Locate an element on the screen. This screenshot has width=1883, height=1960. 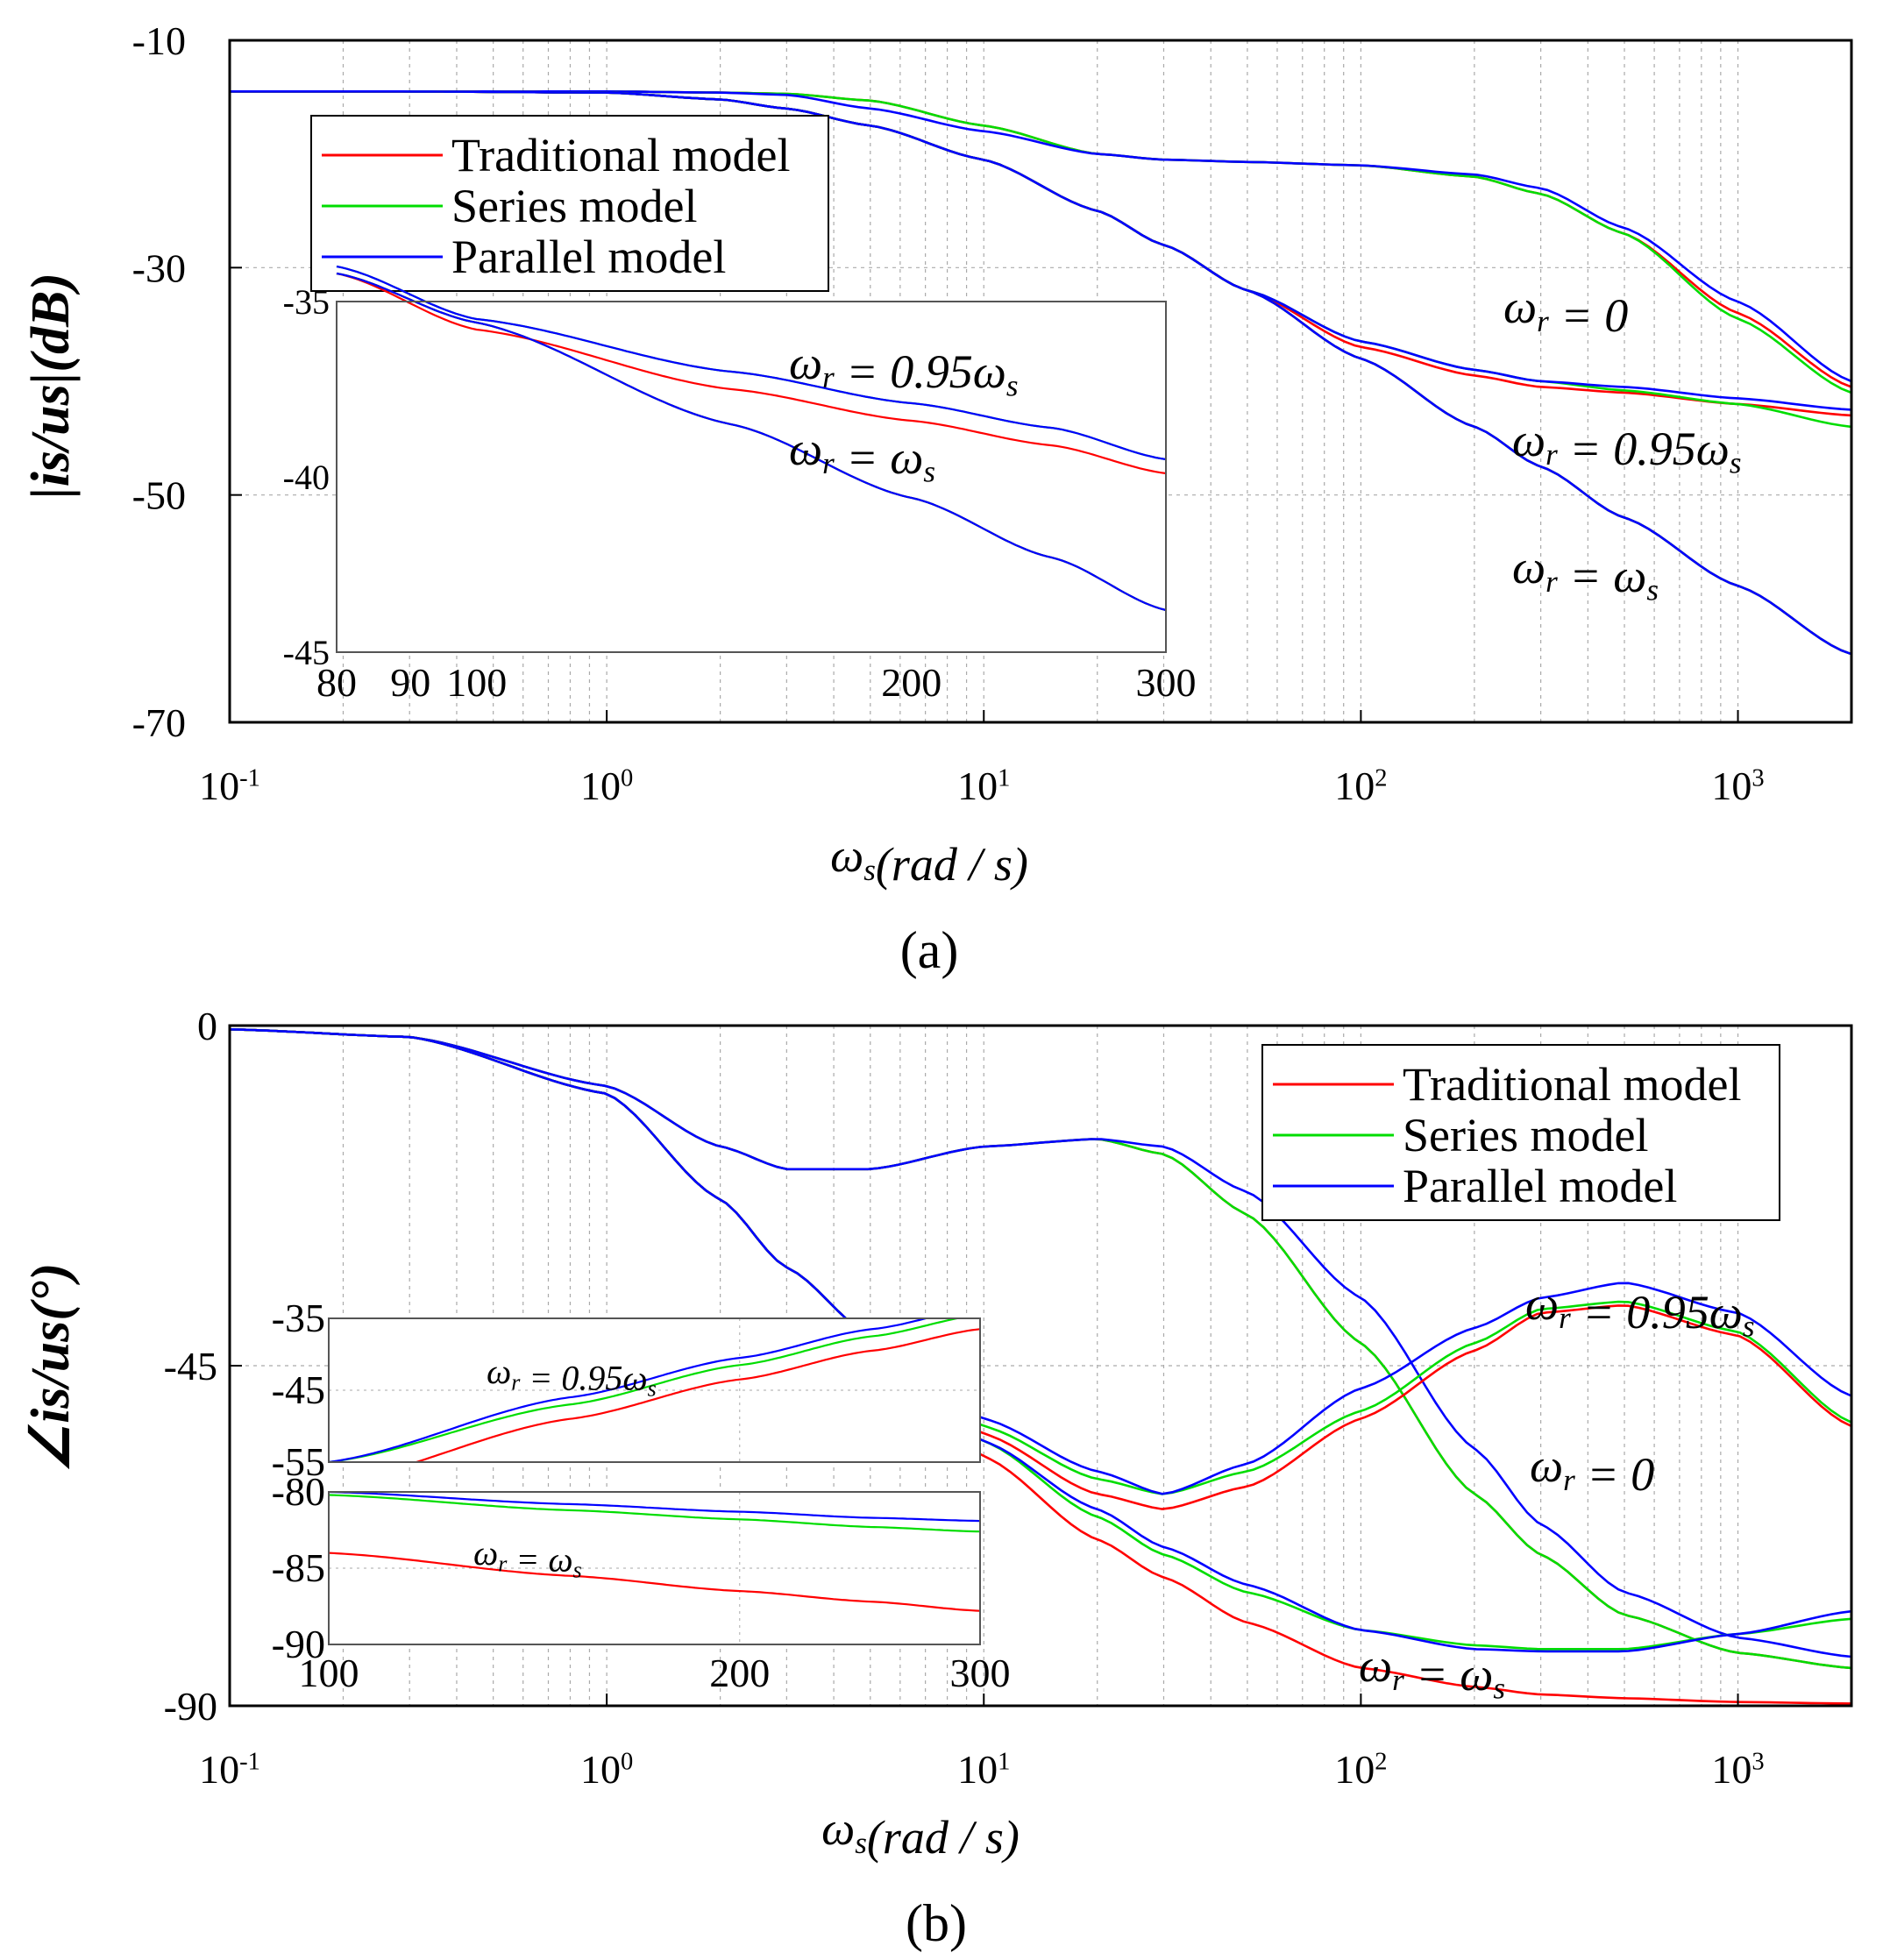
chart-b-inset-bg is located at coordinates (654, 1390).